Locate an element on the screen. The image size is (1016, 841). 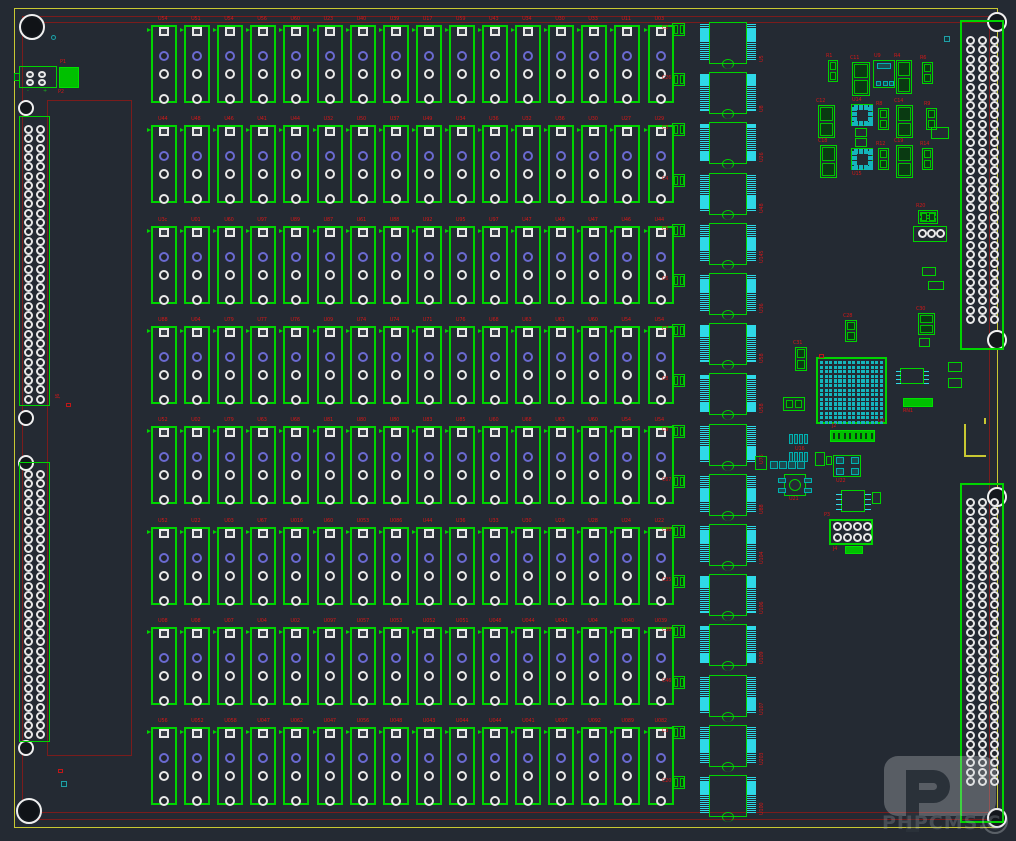
edge-connector-right-upper is located at coordinates (982, 185).